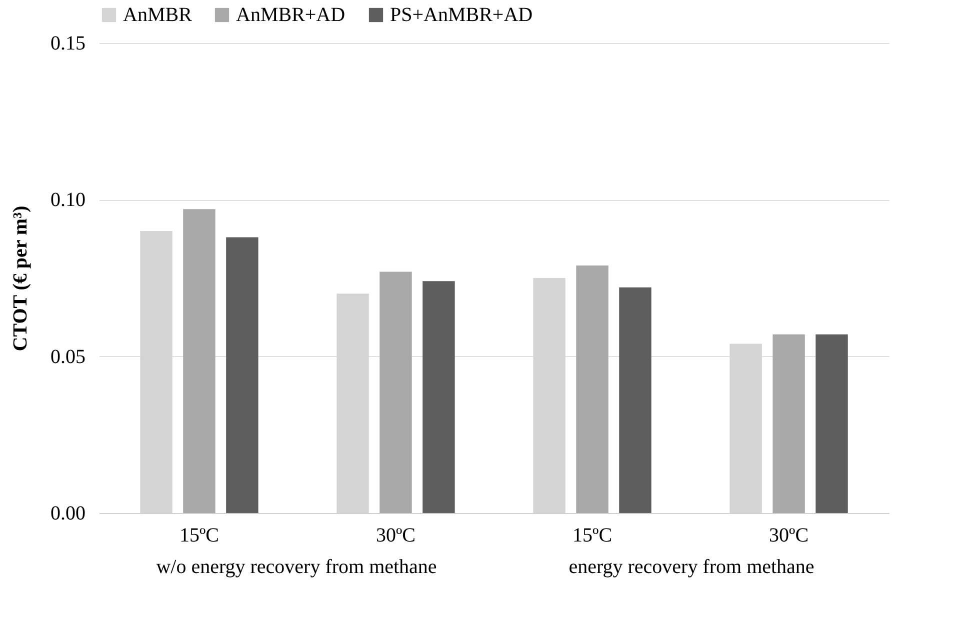 The height and width of the screenshot is (636, 953). What do you see at coordinates (291, 15) in the screenshot?
I see `legend-label: AnMBR+AD` at bounding box center [291, 15].